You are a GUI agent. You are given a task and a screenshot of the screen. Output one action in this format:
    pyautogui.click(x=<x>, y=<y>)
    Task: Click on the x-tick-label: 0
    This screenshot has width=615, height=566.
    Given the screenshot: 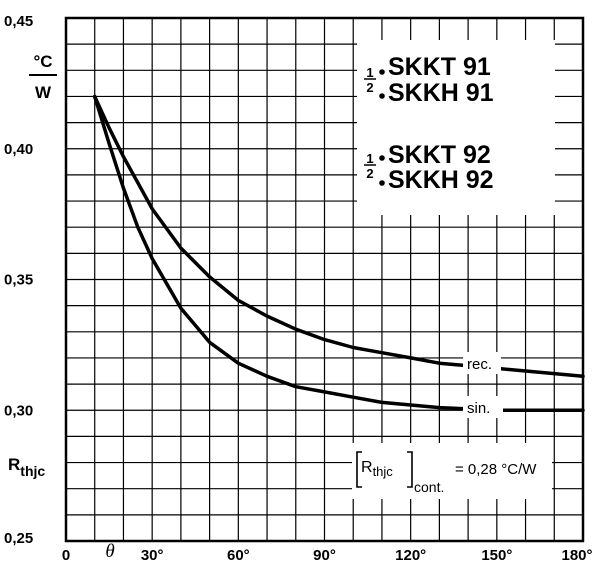 What is the action you would take?
    pyautogui.click(x=66, y=555)
    